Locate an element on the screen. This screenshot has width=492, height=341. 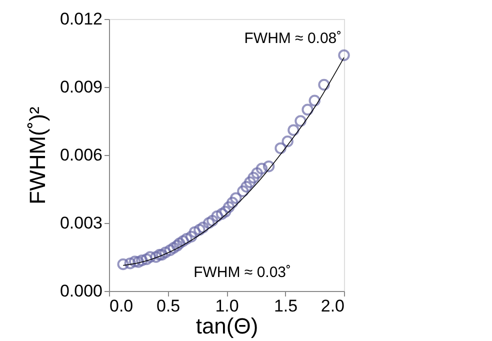
annotation: FWHM ≈ 0.08˚ is located at coordinates (293, 39).